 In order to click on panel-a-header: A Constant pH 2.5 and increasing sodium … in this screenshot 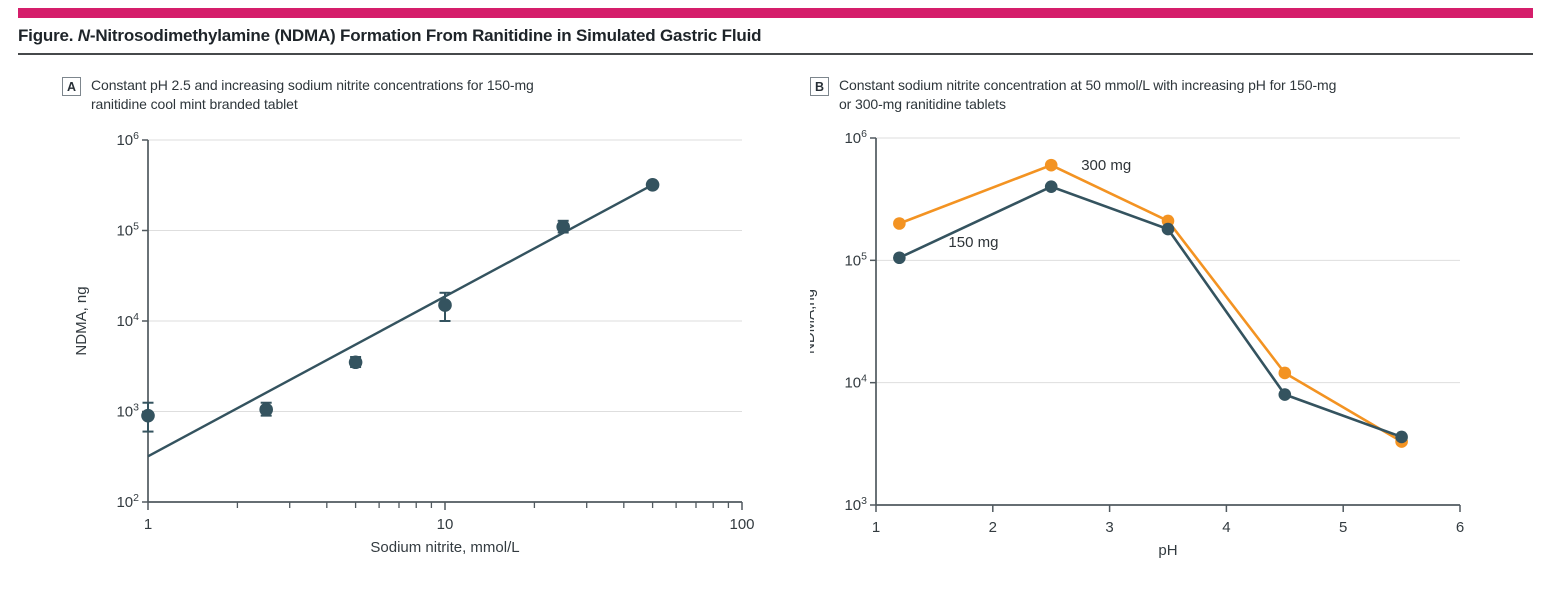, I will do `click(434, 95)`.